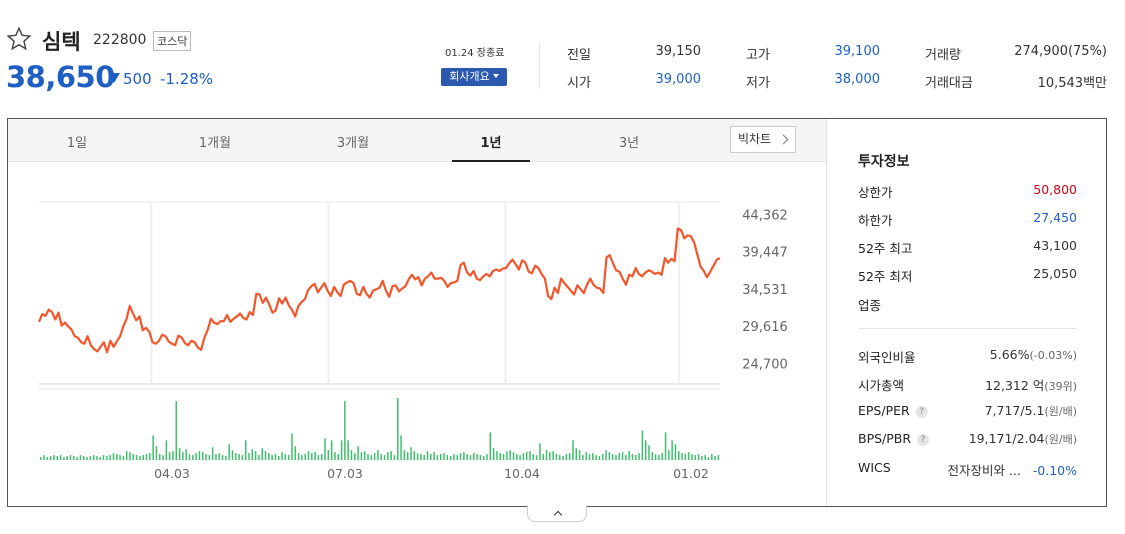 The image size is (1125, 534). What do you see at coordinates (215, 143) in the screenshot?
I see `tab-1m: 1개월` at bounding box center [215, 143].